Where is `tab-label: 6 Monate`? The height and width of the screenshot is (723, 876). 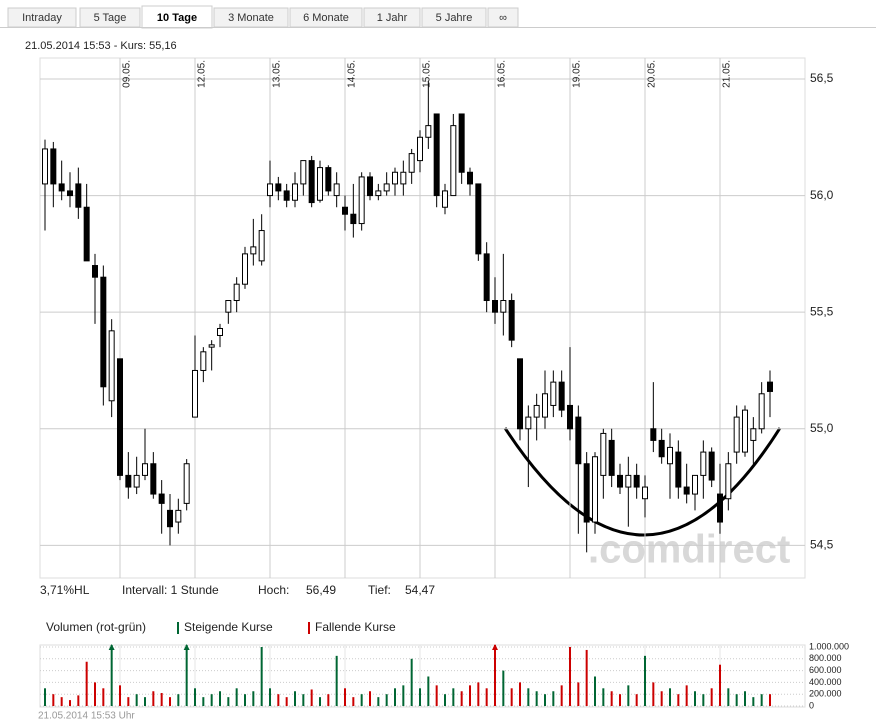 tab-label: 6 Monate is located at coordinates (326, 18).